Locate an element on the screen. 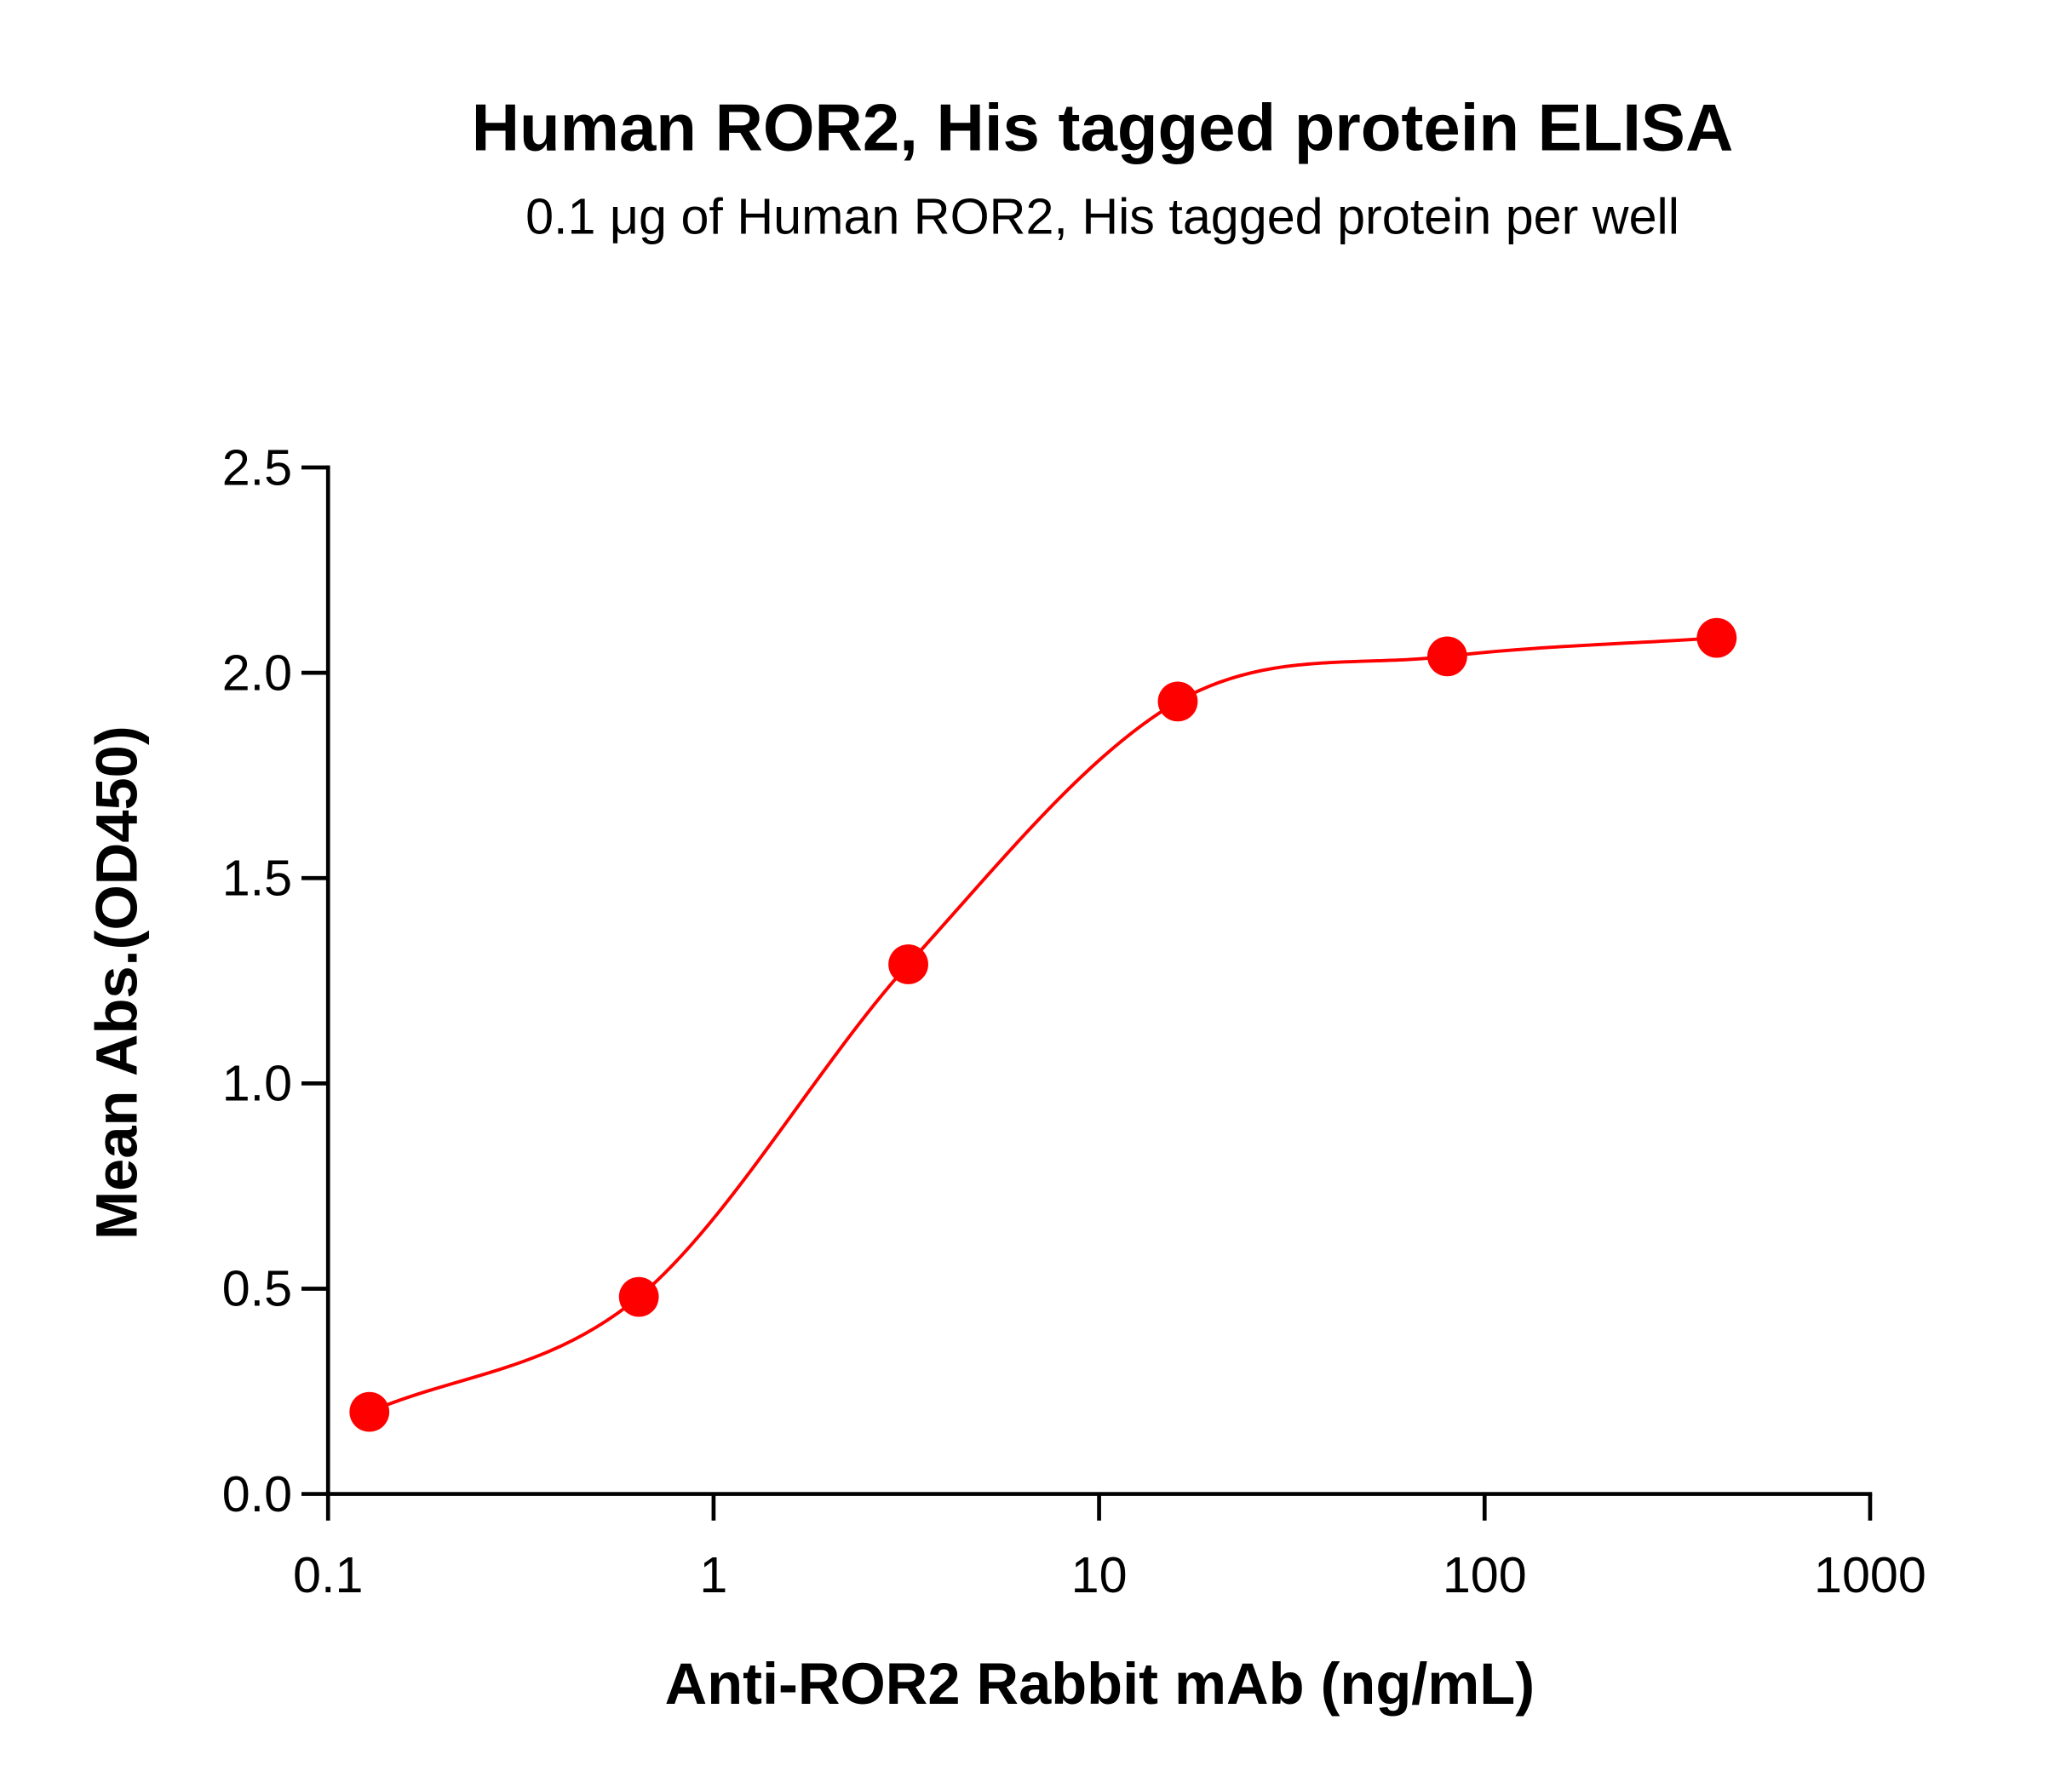 The height and width of the screenshot is (1783, 2072). y-tick-label: 0.5 is located at coordinates (257, 1288).